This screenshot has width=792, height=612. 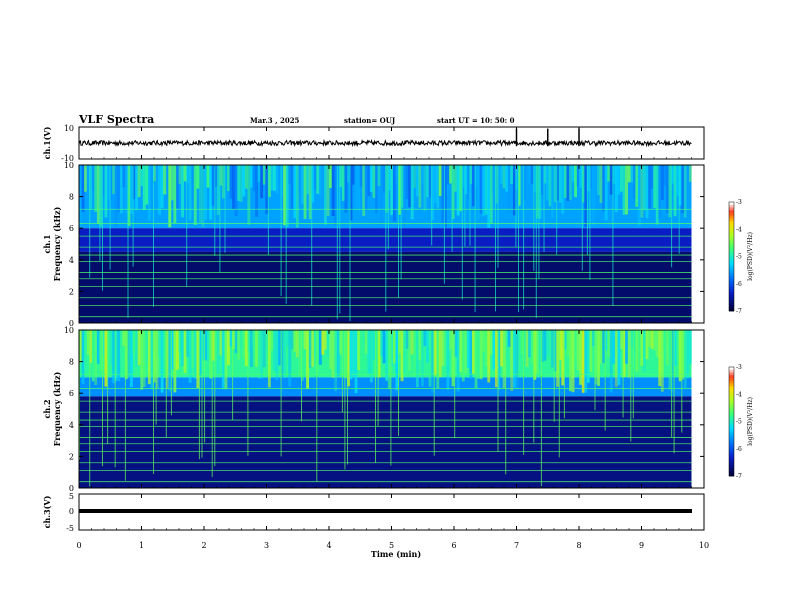 What do you see at coordinates (385, 287) in the screenshot?
I see `spectrogram-band` at bounding box center [385, 287].